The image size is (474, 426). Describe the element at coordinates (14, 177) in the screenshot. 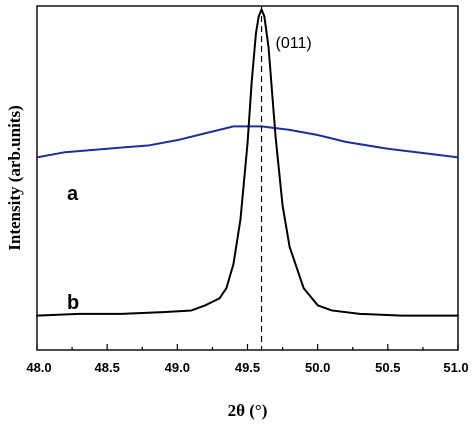

I see `y-axis-title: Intensity (arb.units)` at that location.